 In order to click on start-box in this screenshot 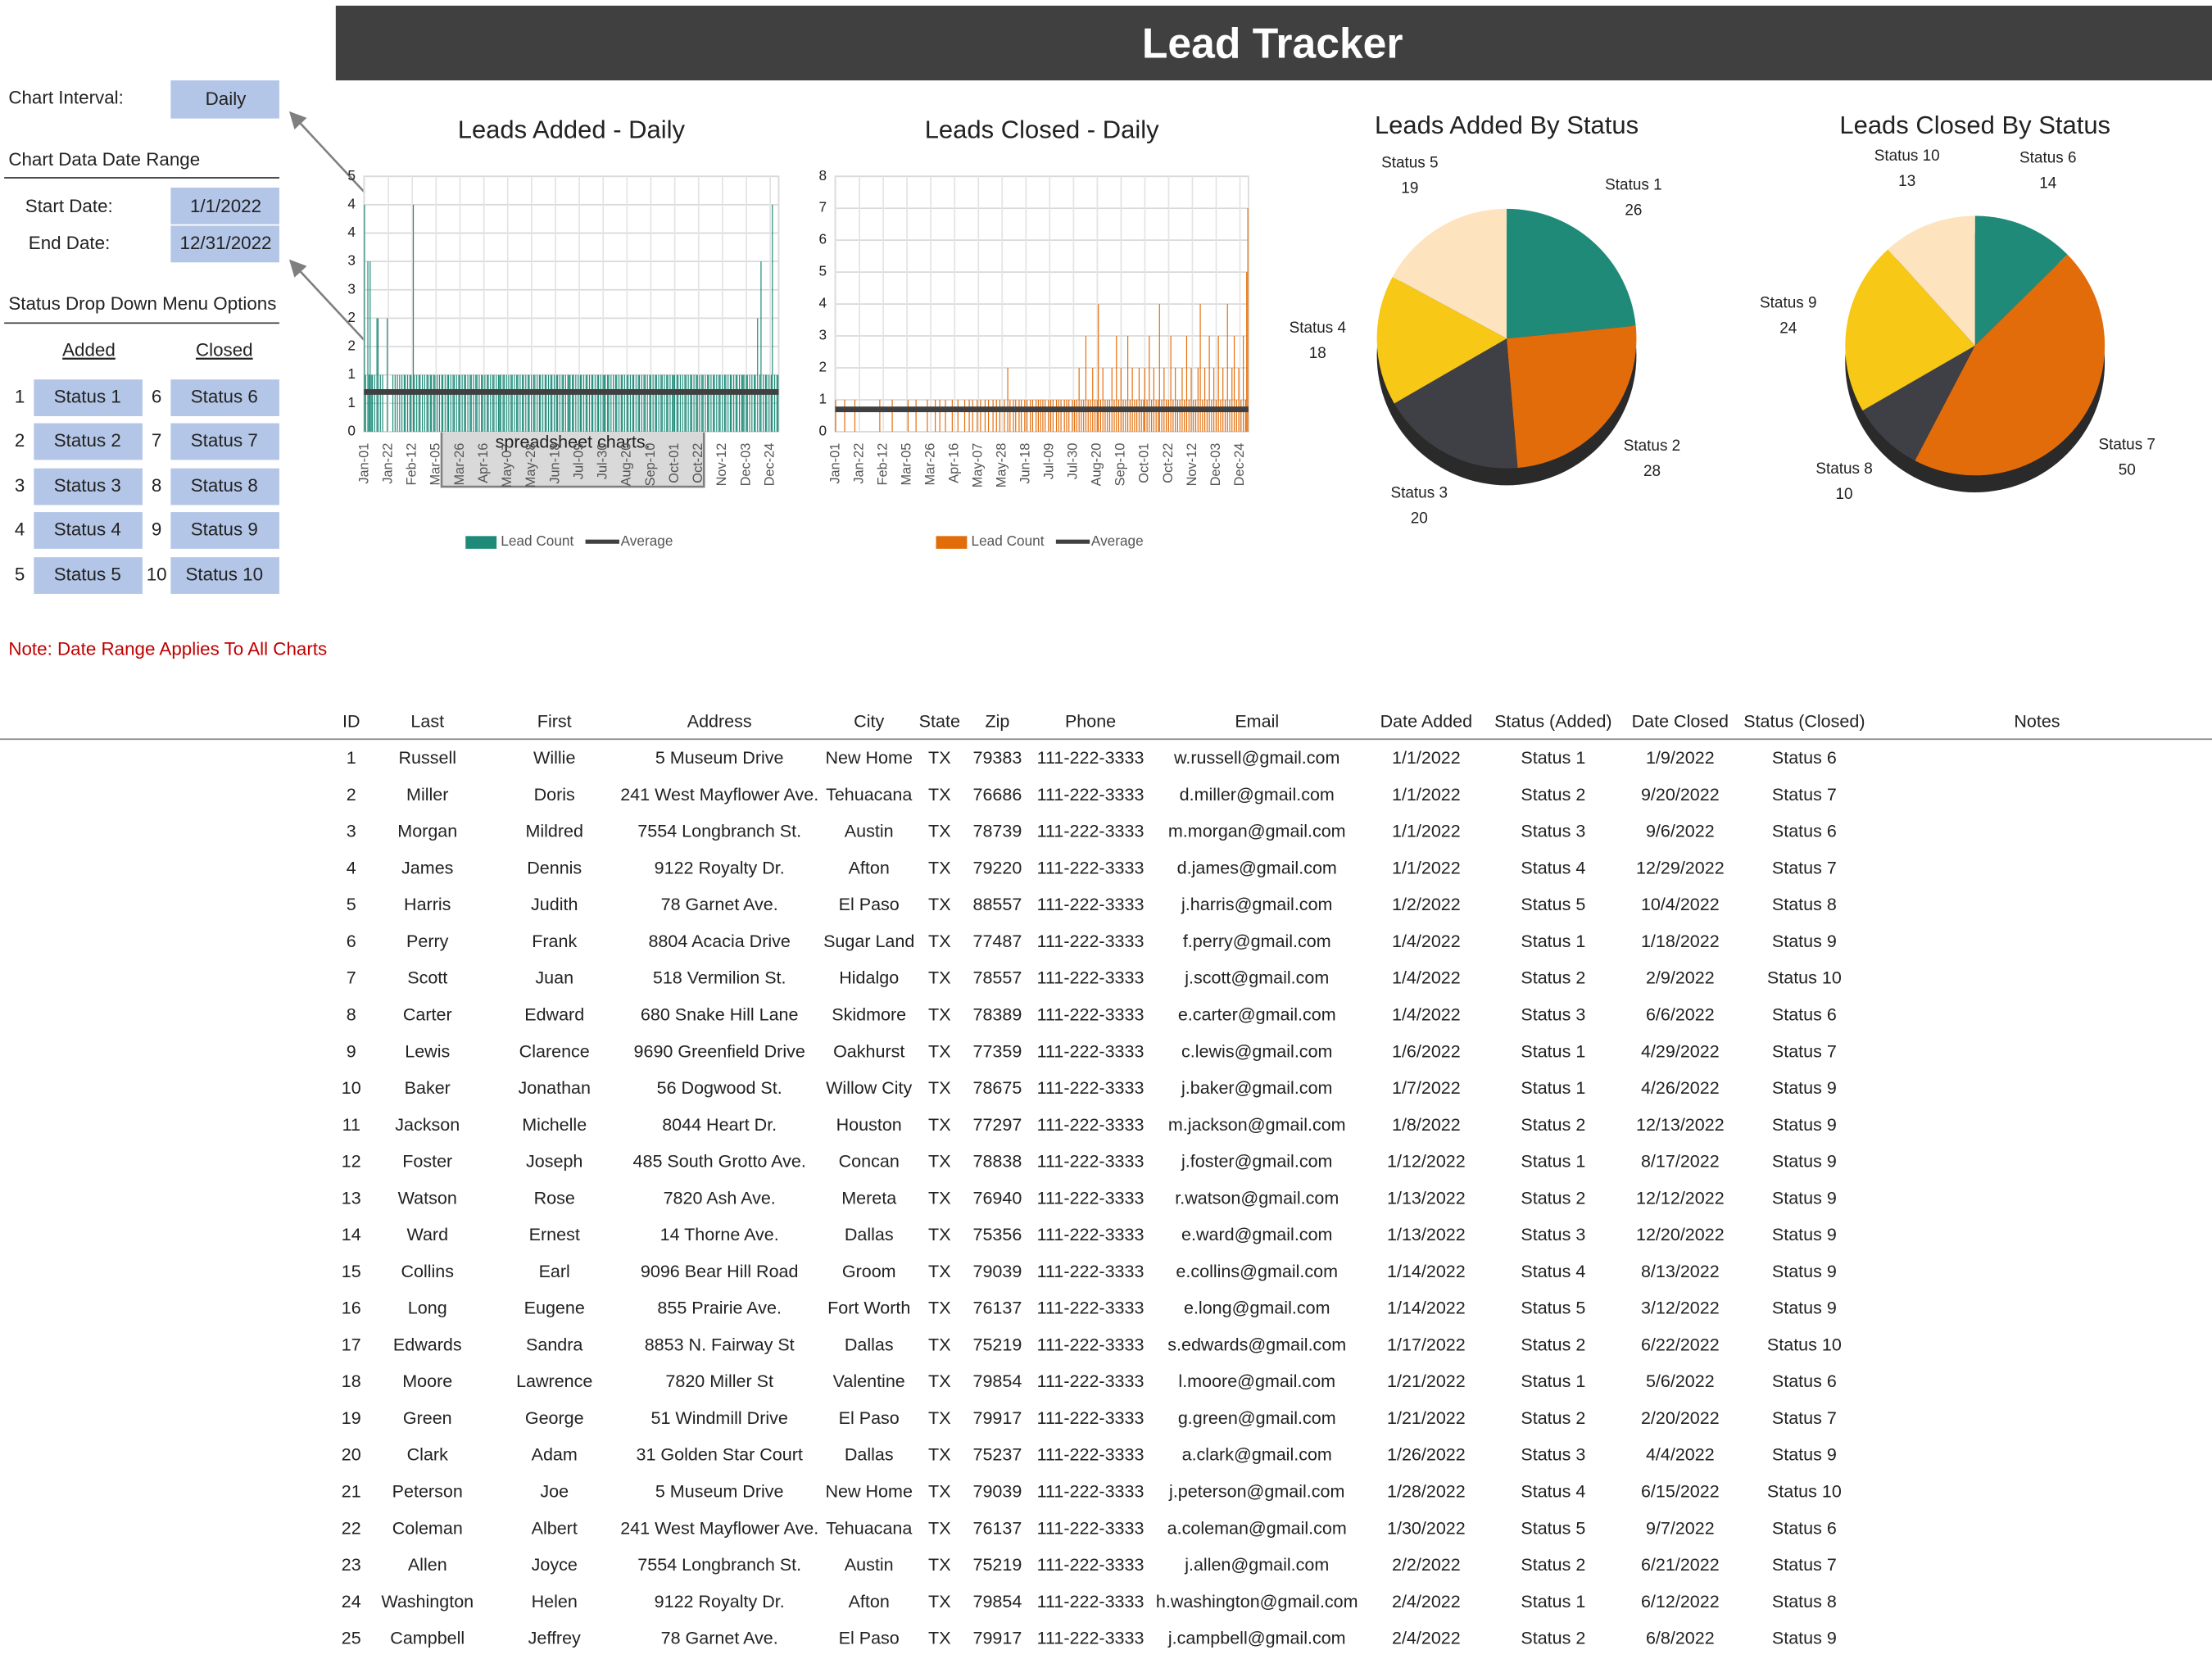, I will do `click(224, 206)`.